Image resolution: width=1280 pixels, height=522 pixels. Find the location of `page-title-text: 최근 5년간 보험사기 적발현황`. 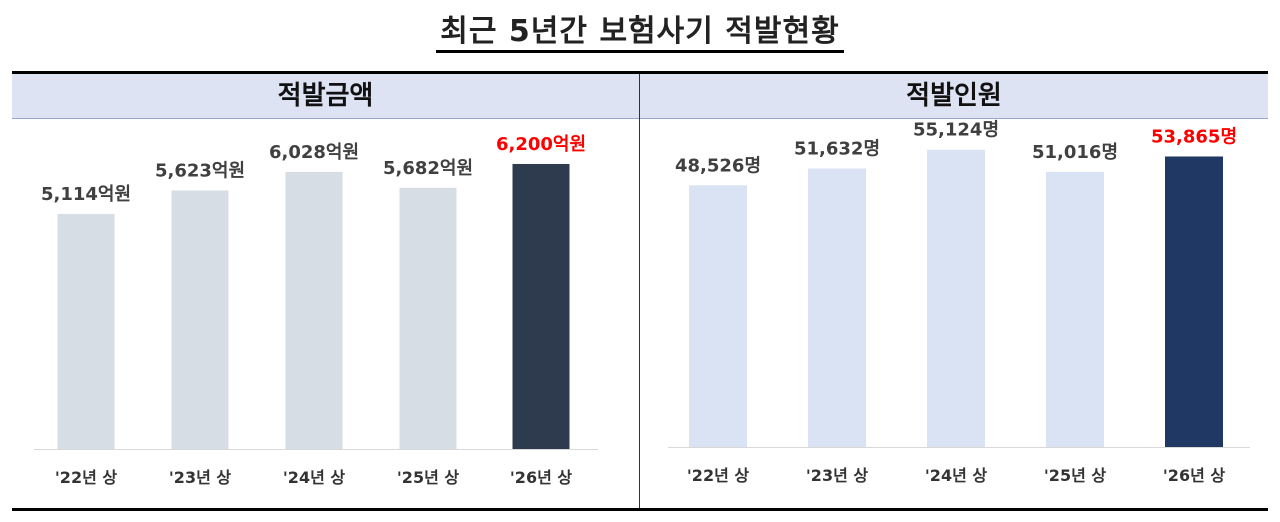

page-title-text: 최근 5년간 보험사기 적발현황 is located at coordinates (640, 33).